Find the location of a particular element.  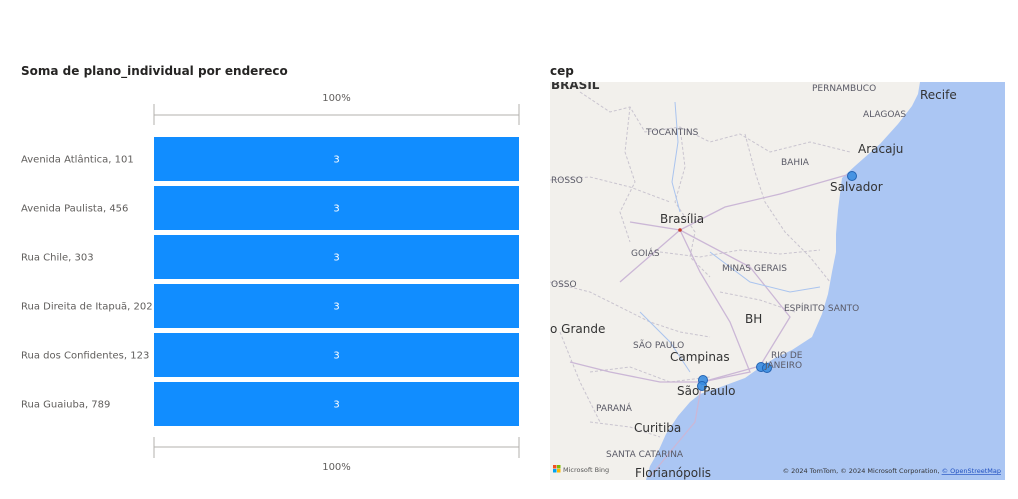

map-label-pernambuco: PERNAMBUCO is located at coordinates (844, 89).